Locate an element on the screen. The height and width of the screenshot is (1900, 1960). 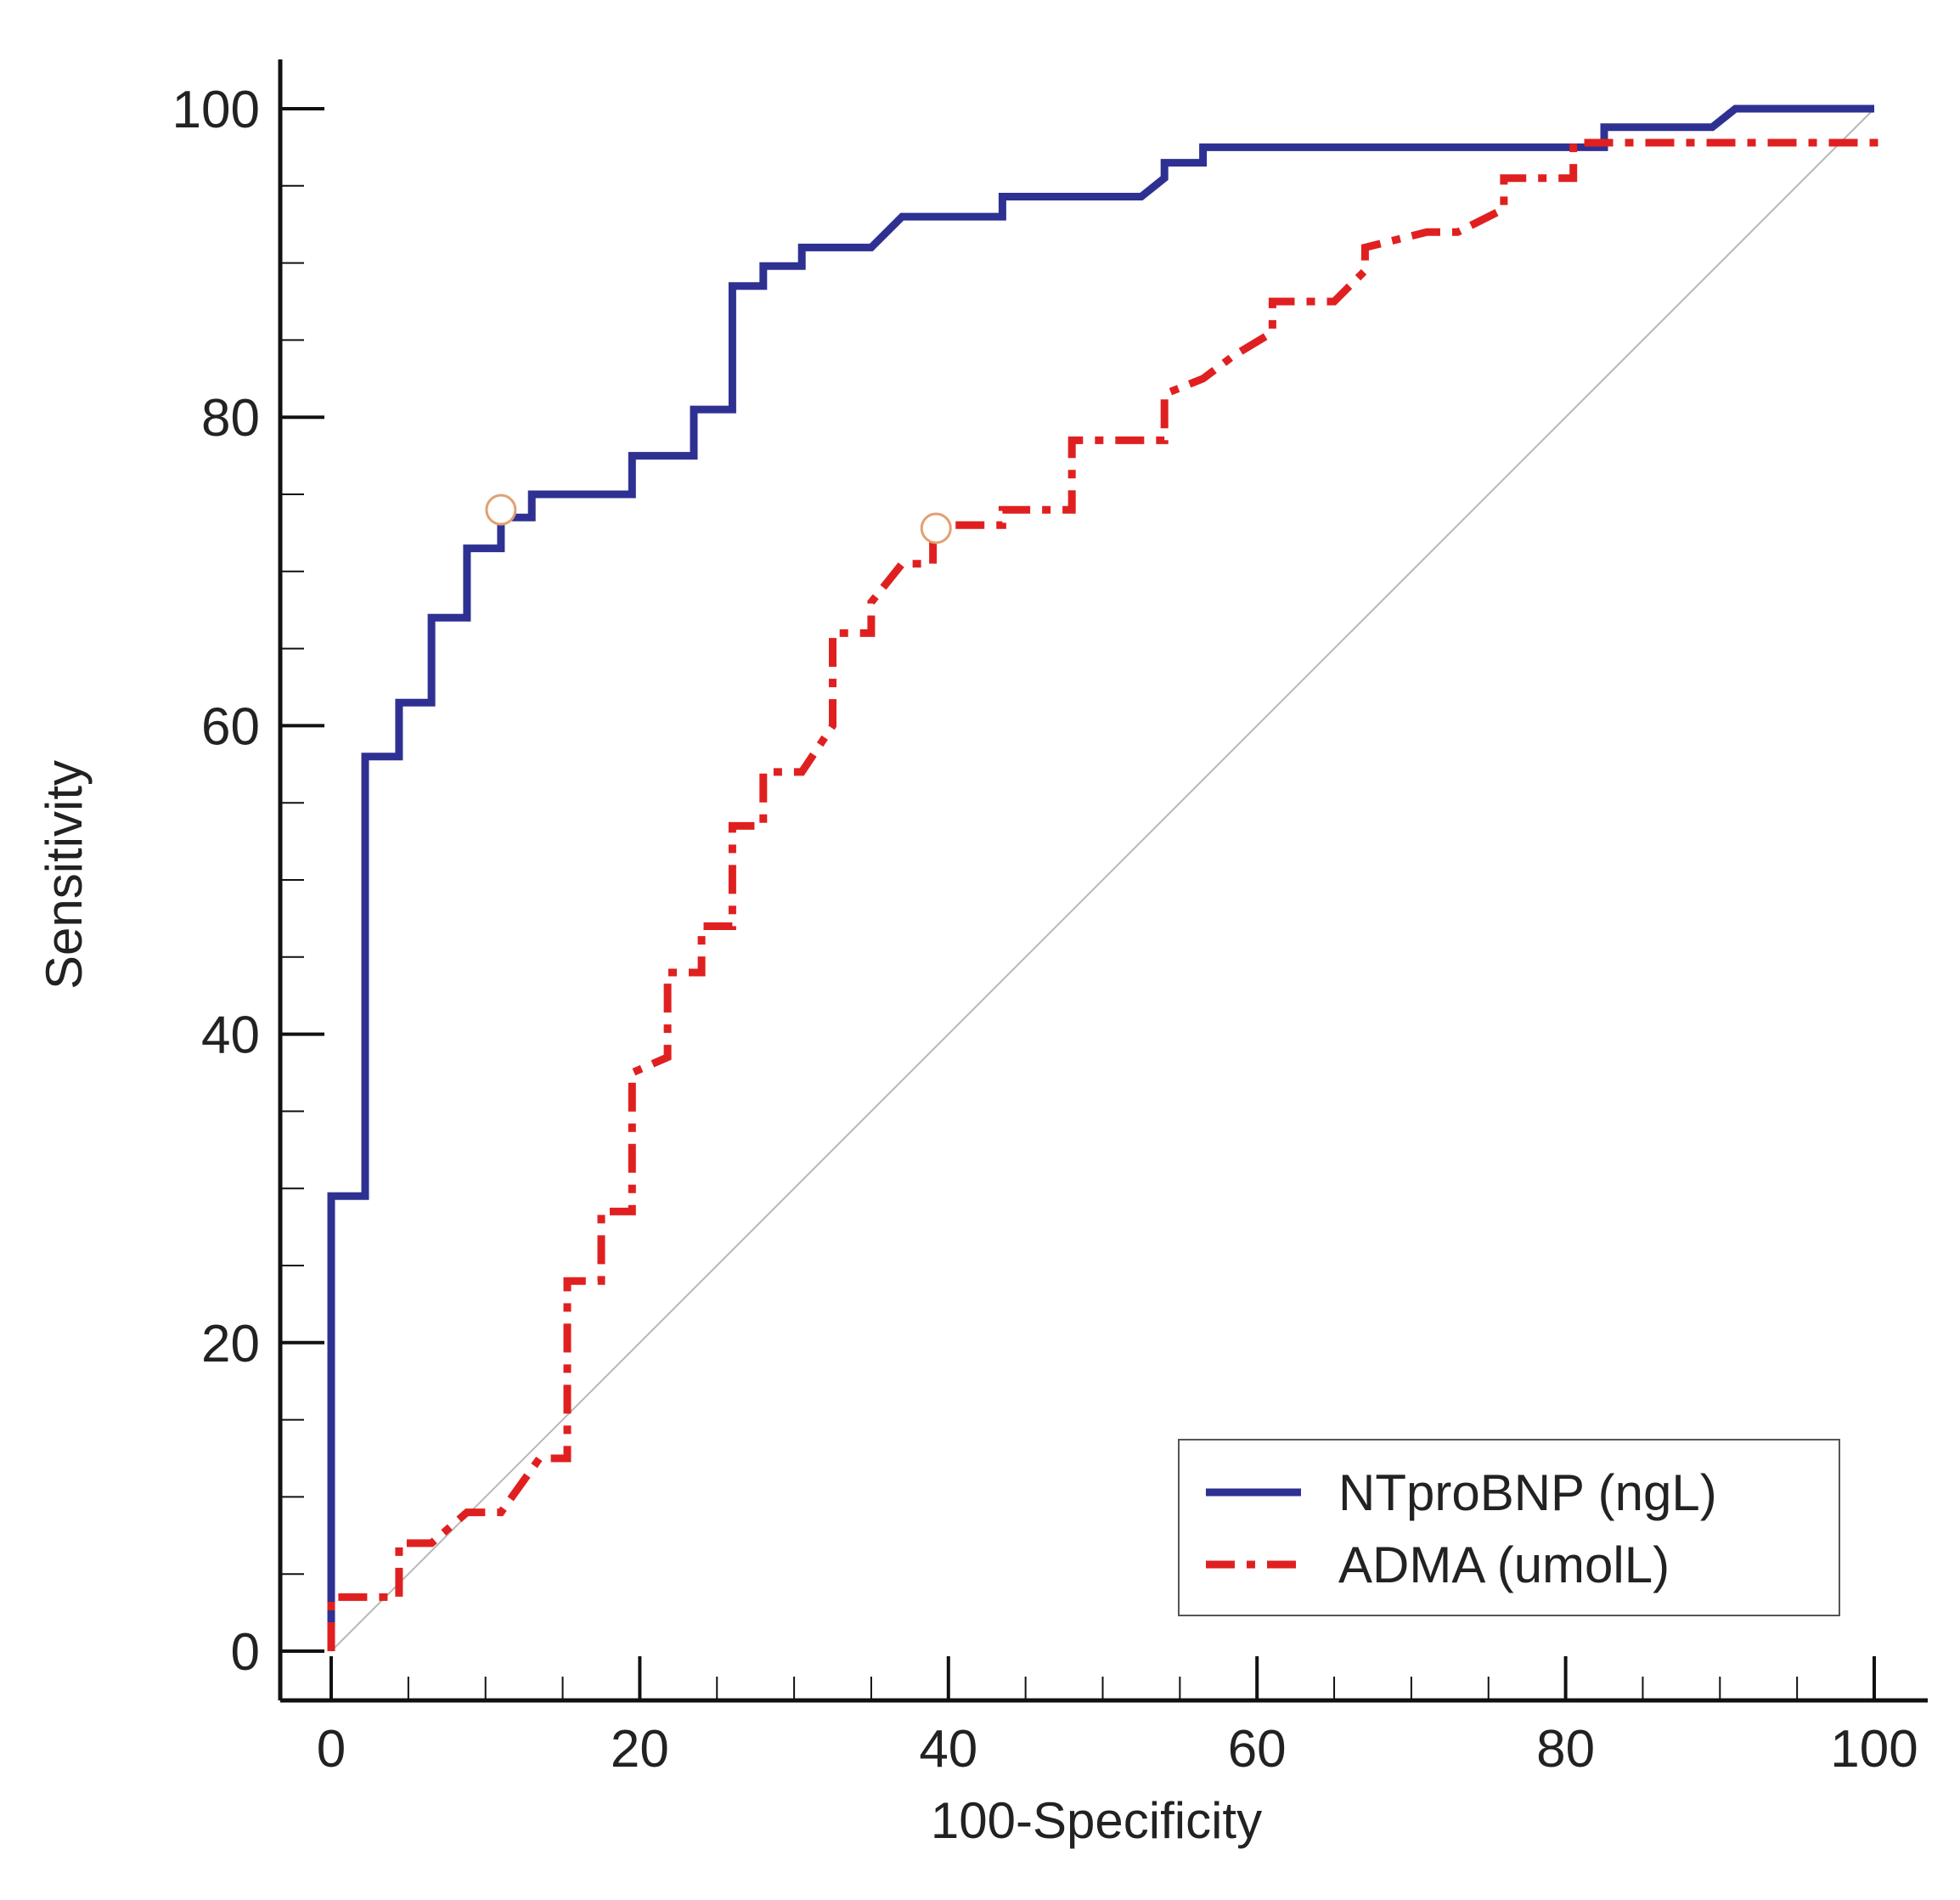
x-tick-label-80: 80 is located at coordinates (1565, 1749).